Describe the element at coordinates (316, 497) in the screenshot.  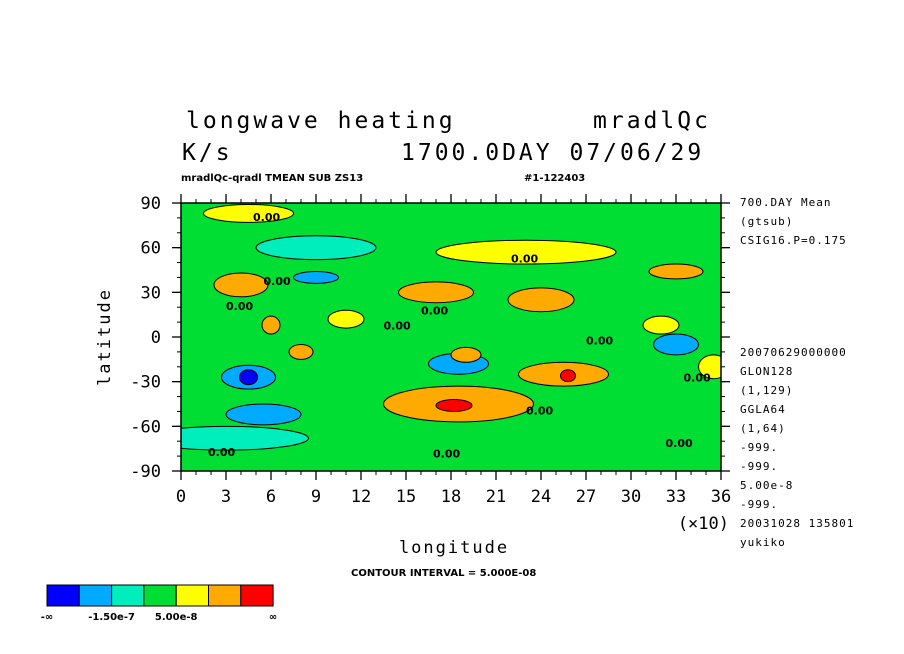
I see `x-tick-label: 9` at that location.